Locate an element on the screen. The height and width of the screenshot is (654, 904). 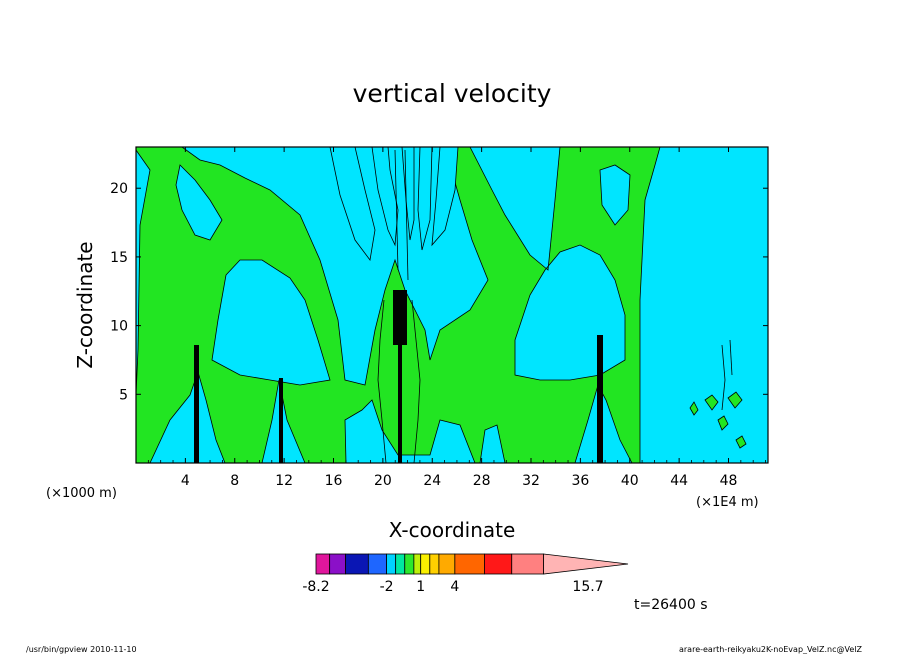
colorbar-tick-label-2: 1 is located at coordinates (420, 587).